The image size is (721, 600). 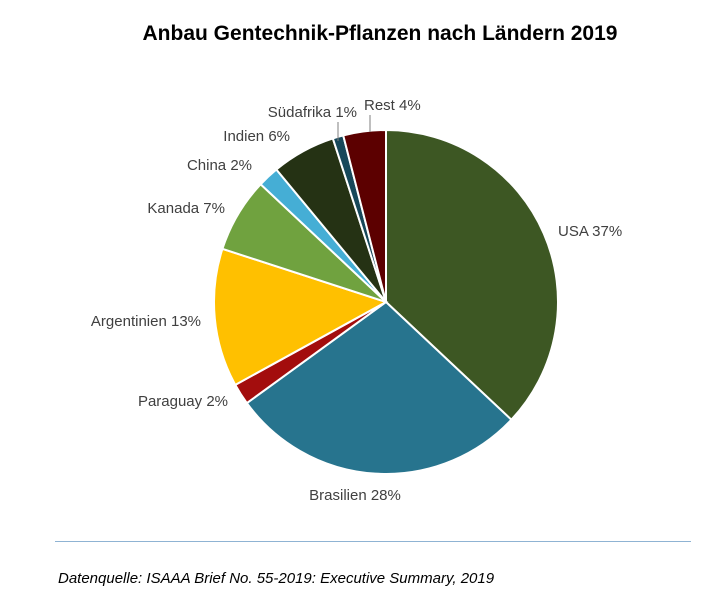 What do you see at coordinates (364, 215) in the screenshot?
I see `pie-slice-rest` at bounding box center [364, 215].